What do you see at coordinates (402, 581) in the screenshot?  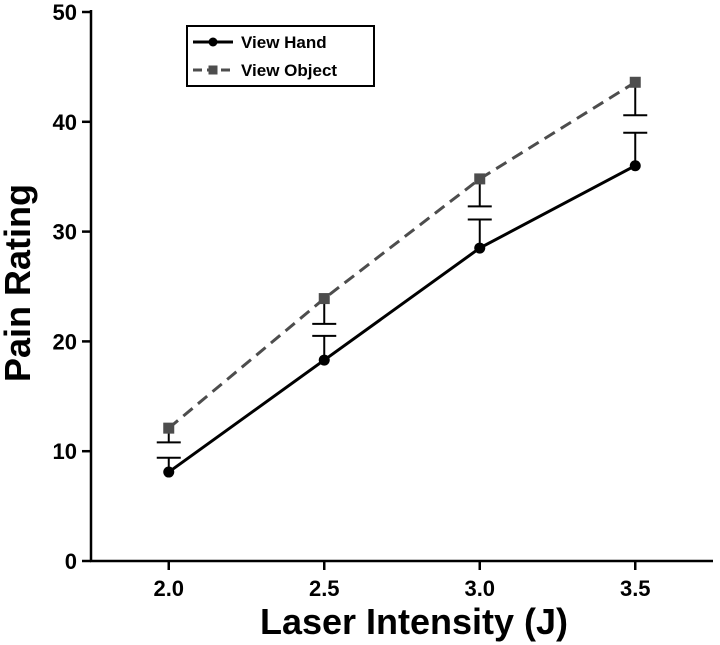 I see `x-axis-ticks: 2.0 2.5 3.0 3.5` at bounding box center [402, 581].